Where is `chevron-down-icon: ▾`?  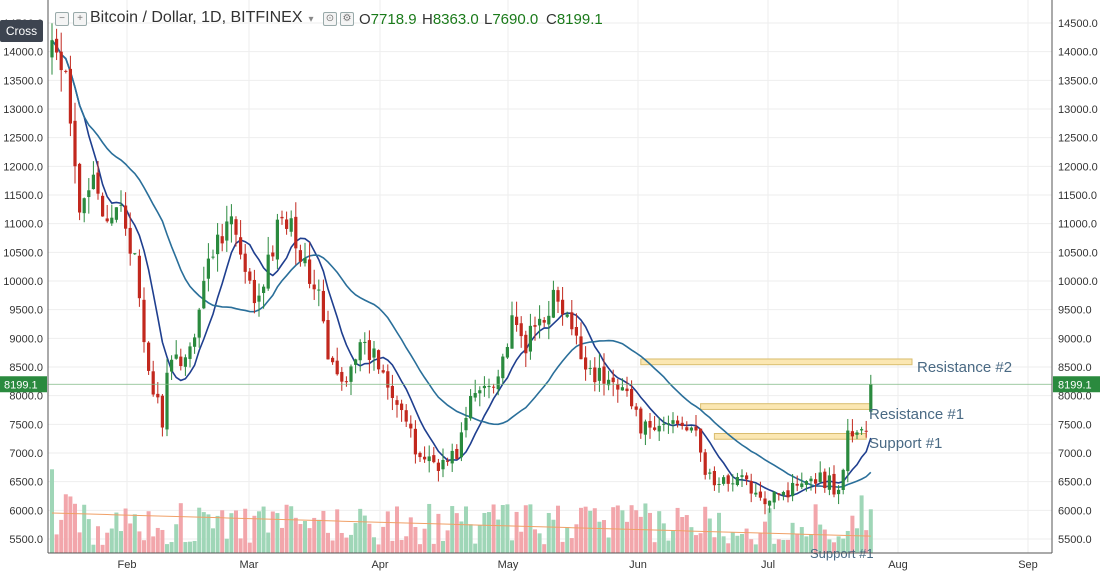 chevron-down-icon: ▾ is located at coordinates (311, 19).